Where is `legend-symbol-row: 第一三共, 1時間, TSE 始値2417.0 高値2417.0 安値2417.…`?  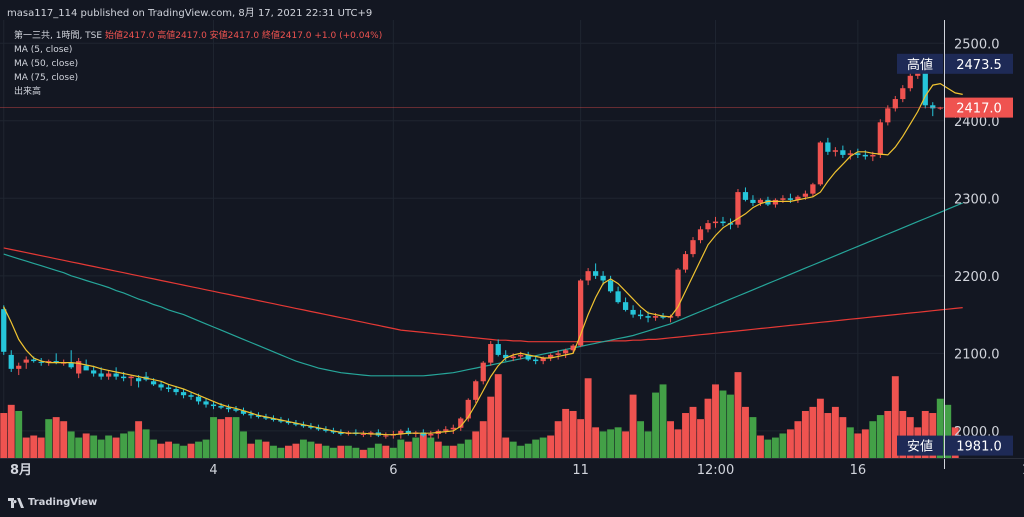
legend-symbol-row: 第一三共, 1時間, TSE 始値2417.0 高値2417.0 安値2417.… is located at coordinates (198, 36).